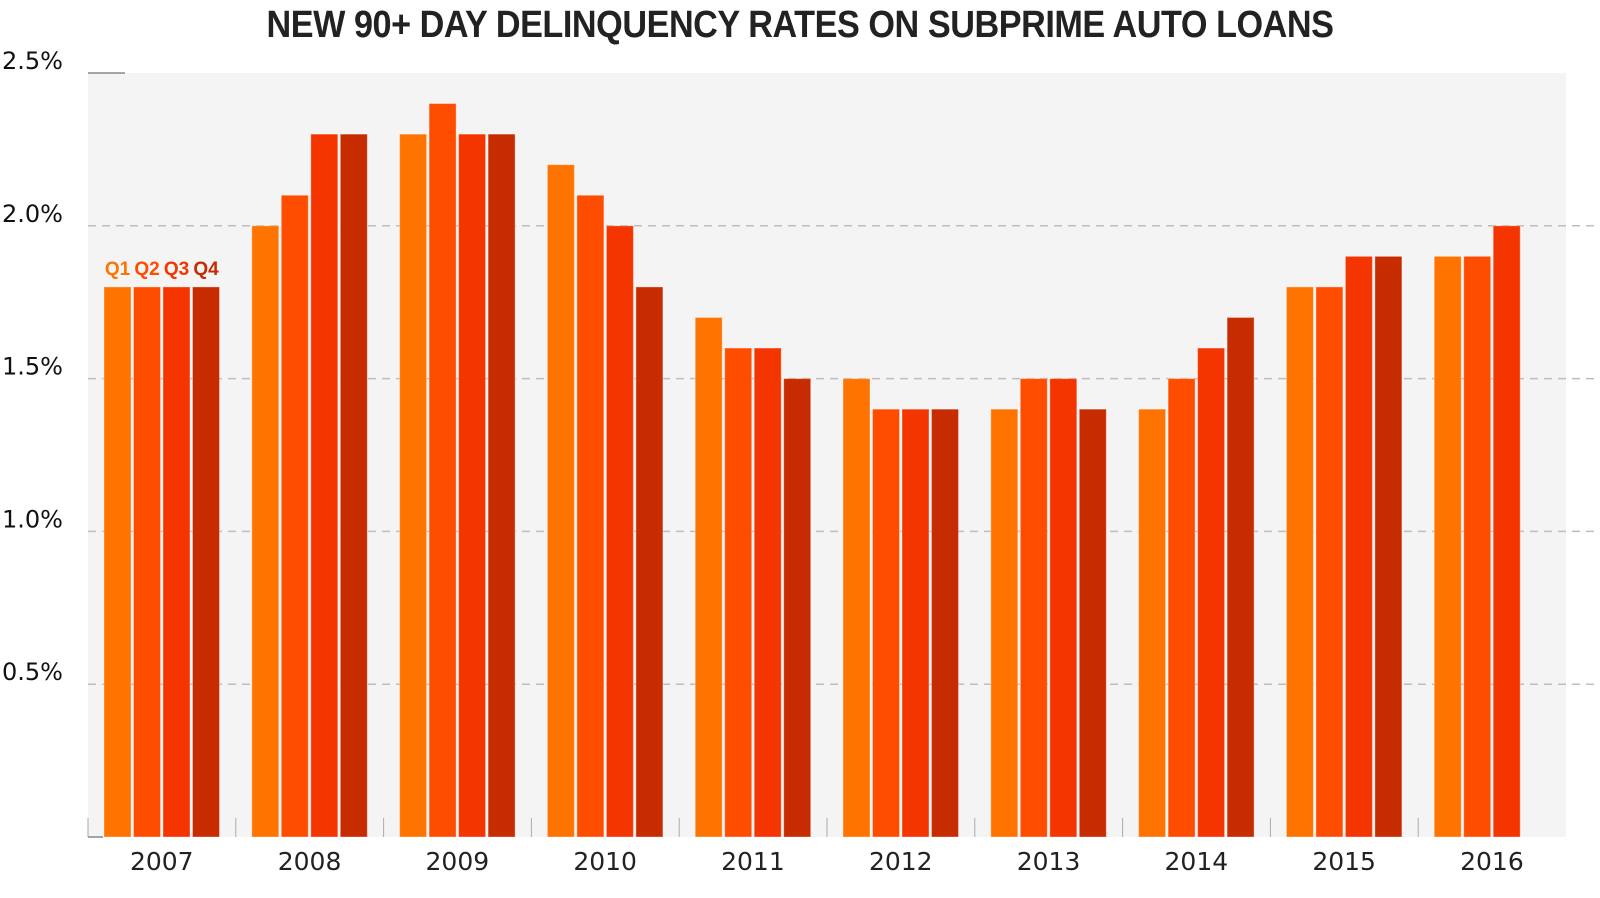  I want to click on legend: Q1 Q2 Q3 Q4, so click(162, 269).